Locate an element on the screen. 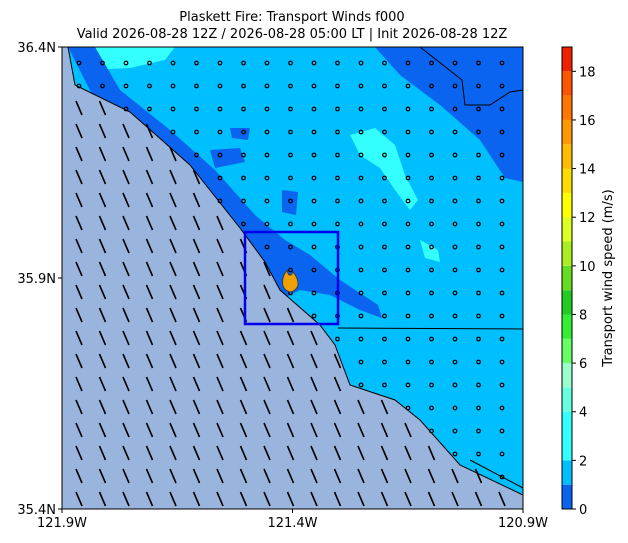  x-tick-label: 121.4W is located at coordinates (292, 523).